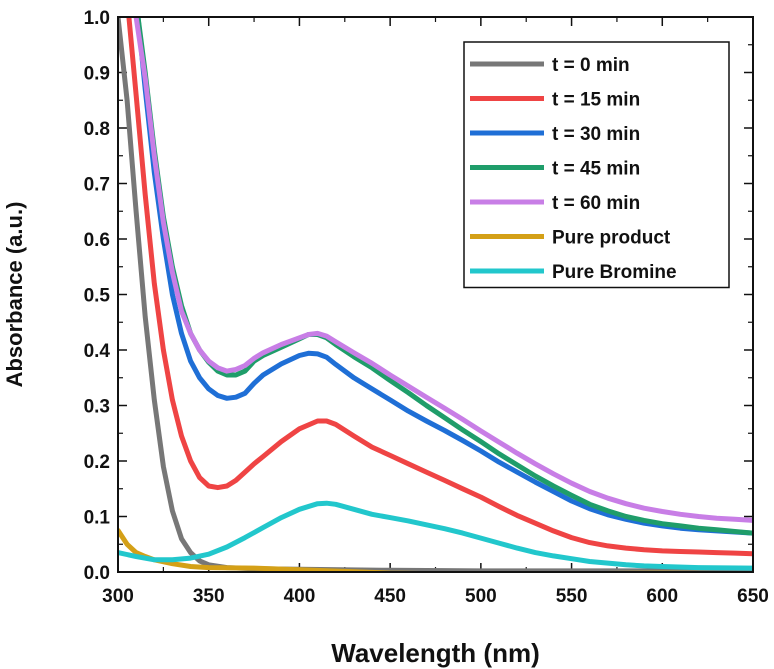 This screenshot has height=669, width=774. What do you see at coordinates (435, 596) in the screenshot?
I see `x-tick-labels: 300 350 400 450 500 550 600 650` at bounding box center [435, 596].